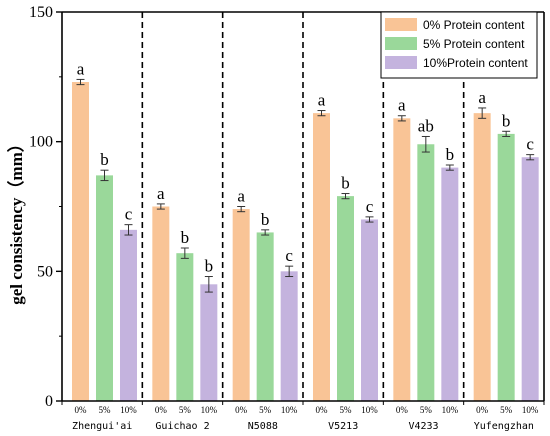 The image size is (550, 436). I want to click on x-group-label: Yufengzhan, so click(504, 426).